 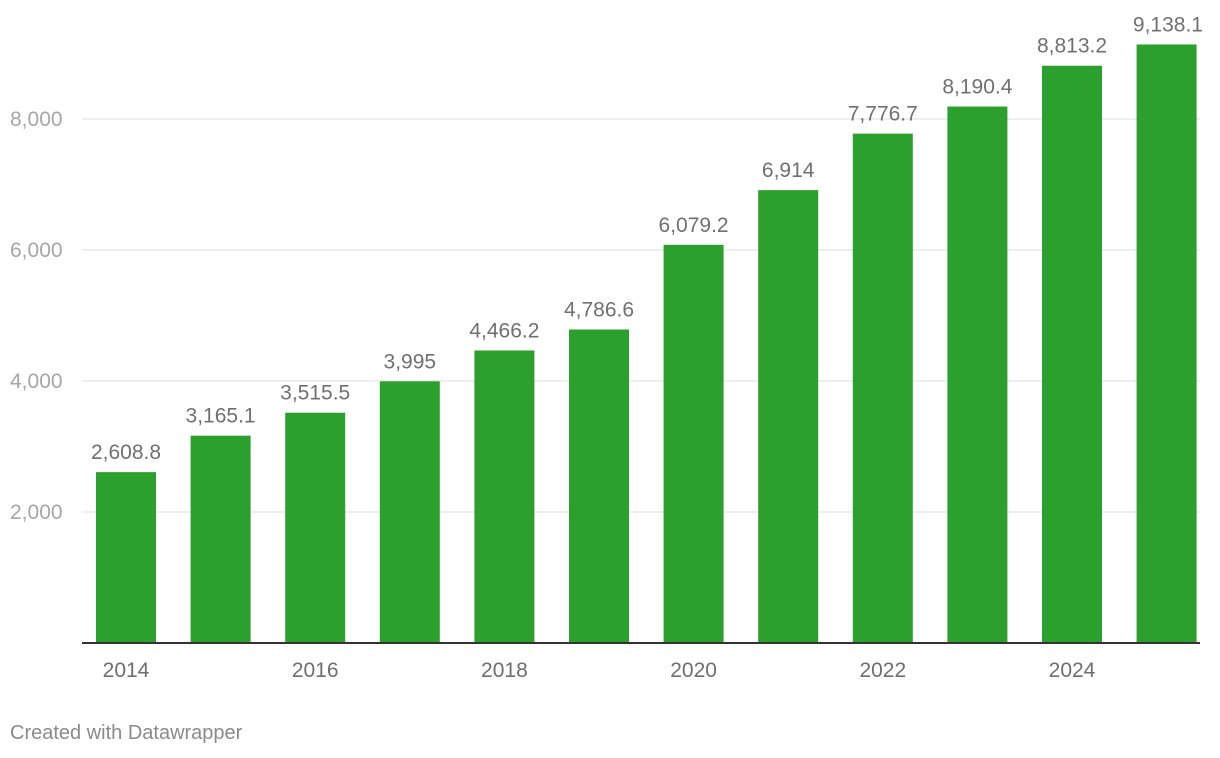 I want to click on data-label: 8,813.2, so click(x=1072, y=46).